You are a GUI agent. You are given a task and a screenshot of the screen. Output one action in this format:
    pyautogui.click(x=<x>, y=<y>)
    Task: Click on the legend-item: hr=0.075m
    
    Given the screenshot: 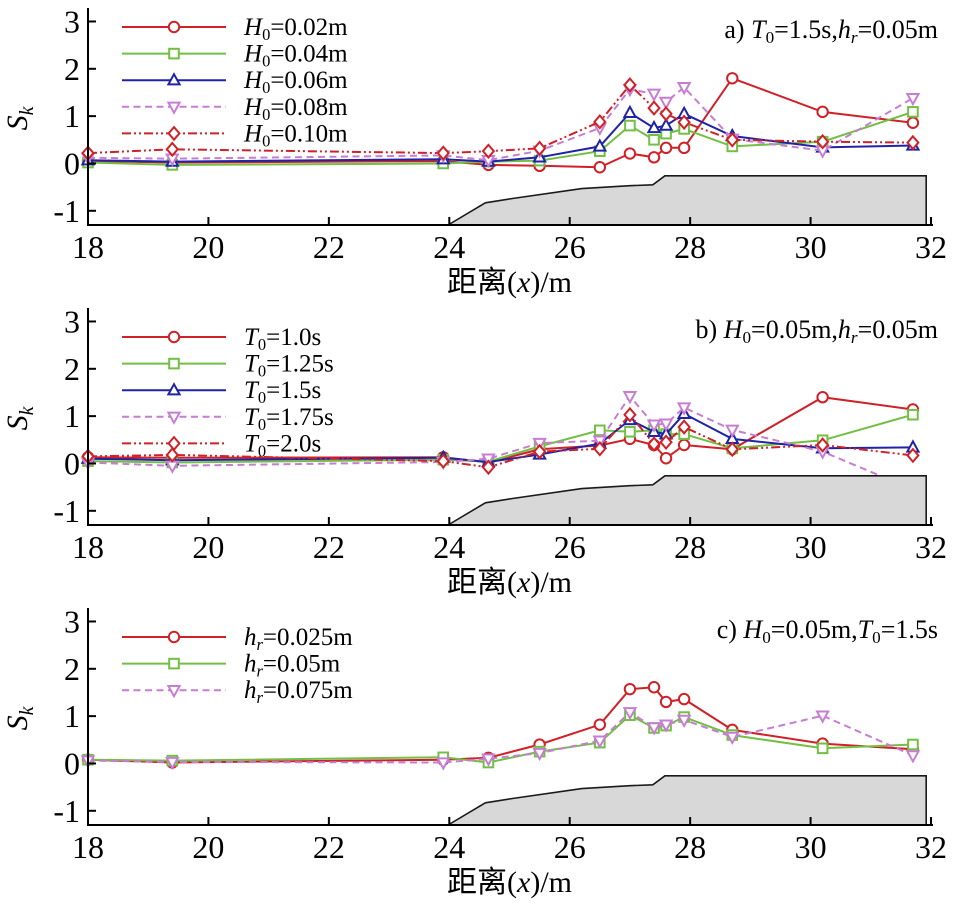 What is the action you would take?
    pyautogui.click(x=237, y=692)
    